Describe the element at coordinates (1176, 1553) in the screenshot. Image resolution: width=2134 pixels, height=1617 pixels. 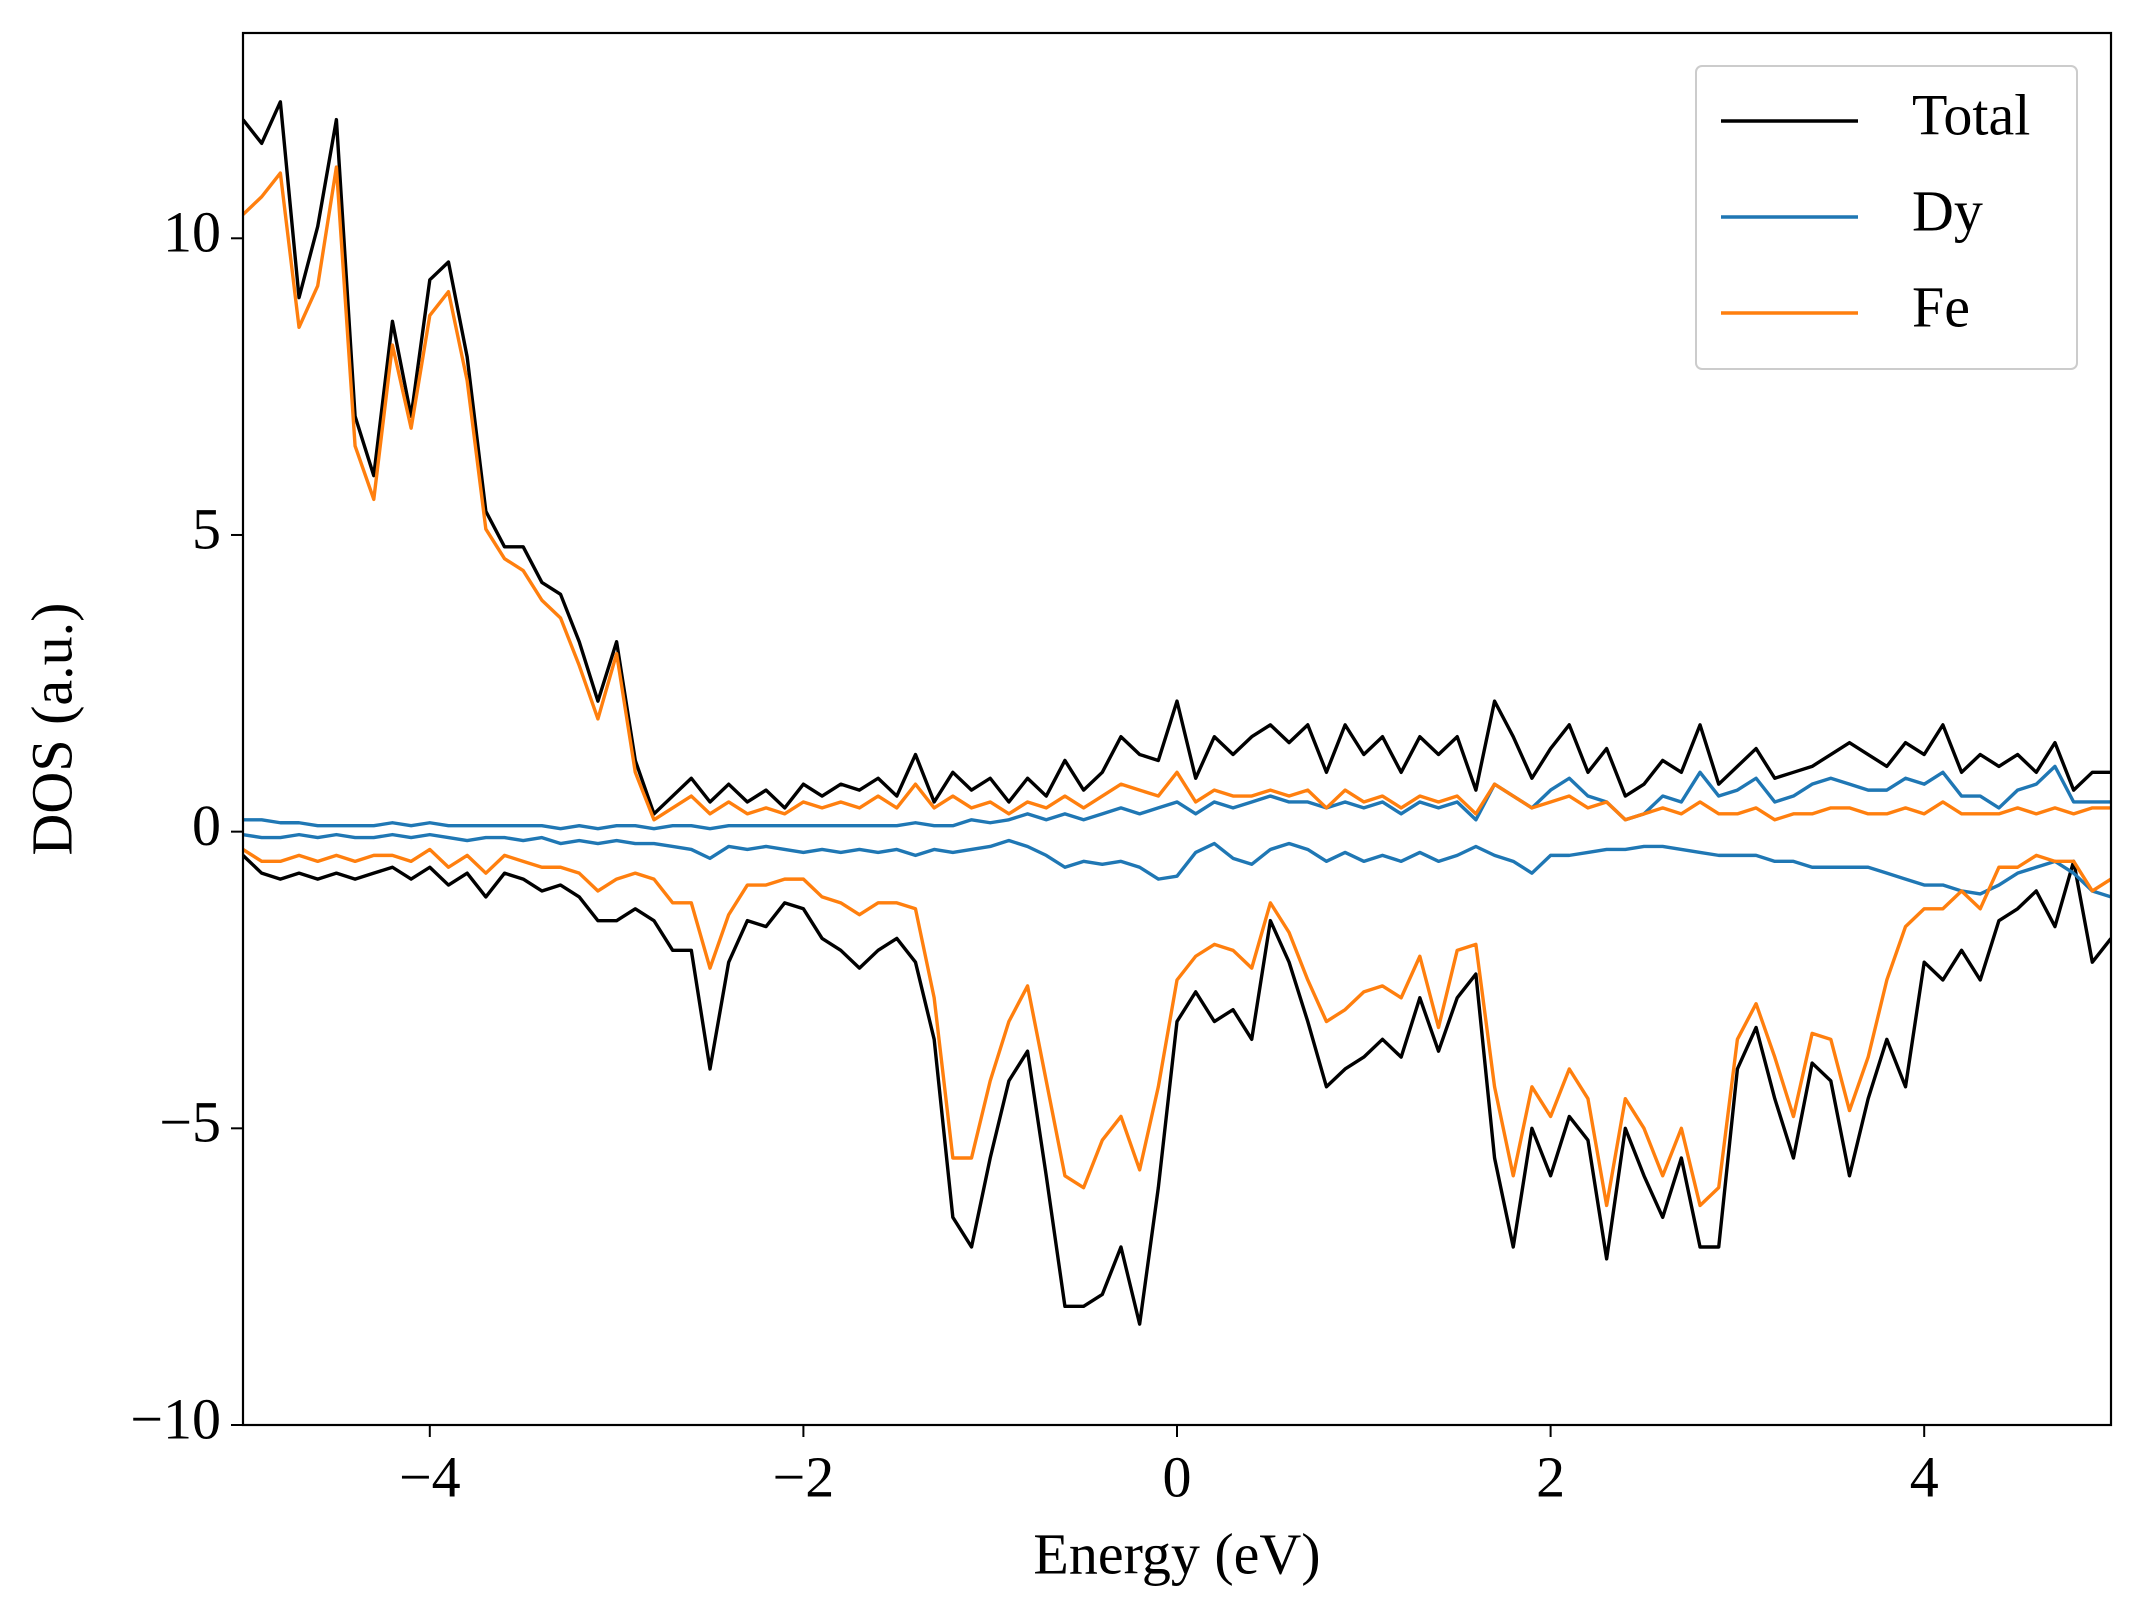
I see `x-axis-label: Energy (eV)` at that location.